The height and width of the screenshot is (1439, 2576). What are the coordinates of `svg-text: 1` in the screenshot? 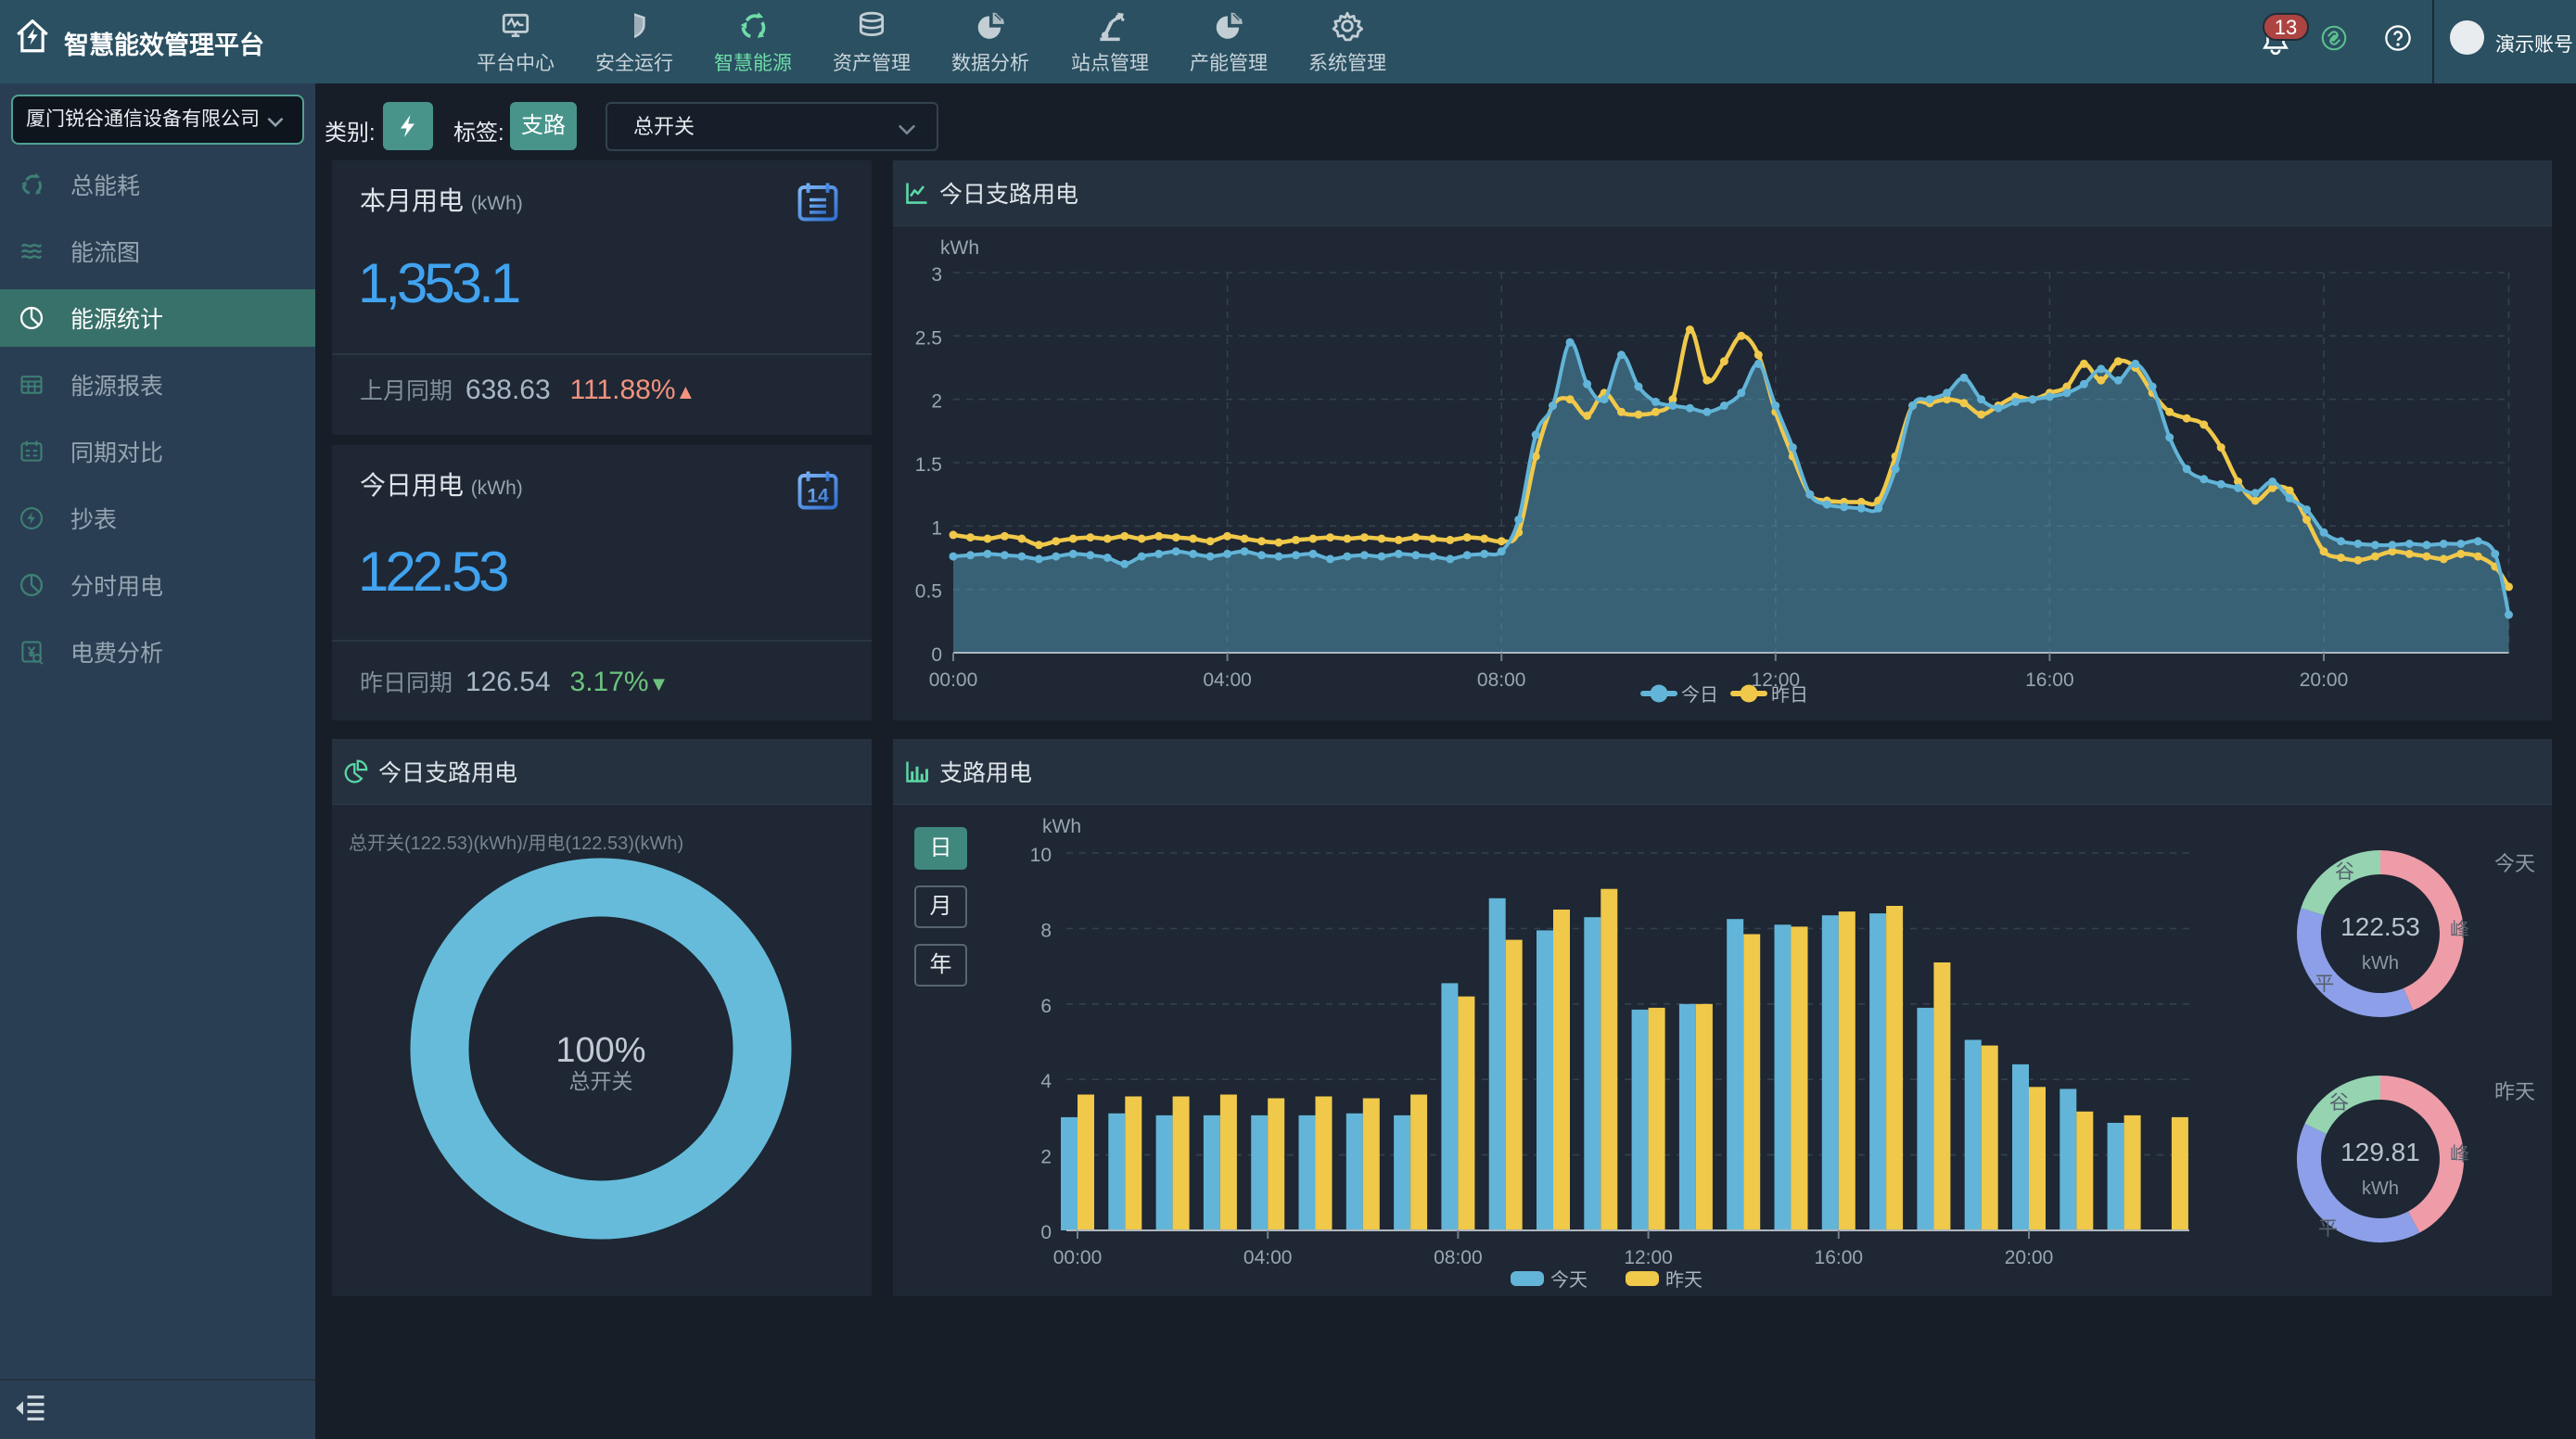 It's located at (937, 528).